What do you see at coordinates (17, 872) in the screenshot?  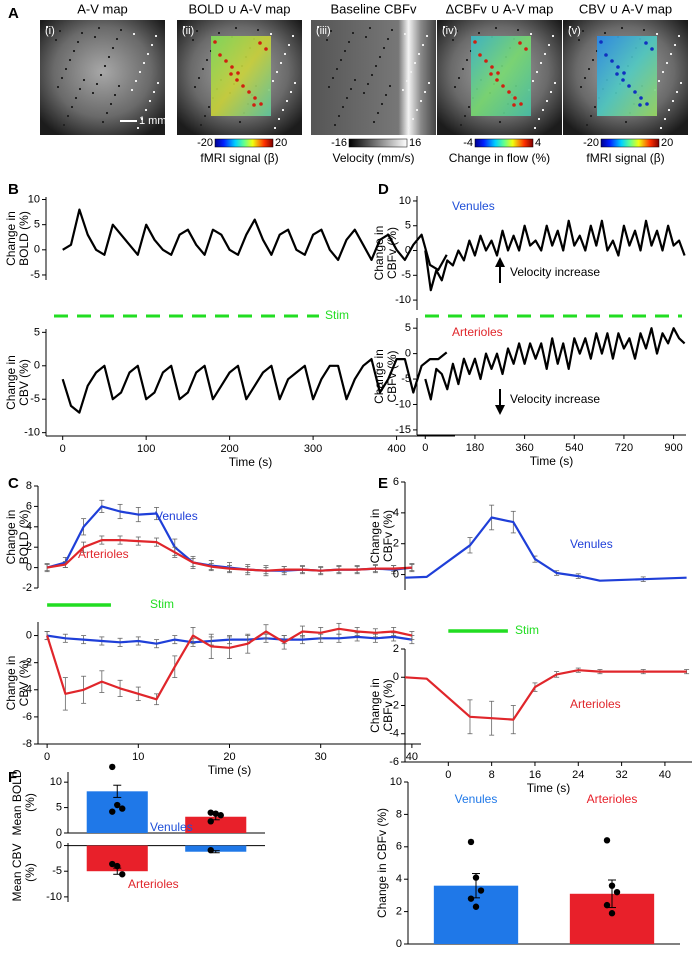 I see `y-axis-label: Mean CBV` at bounding box center [17, 872].